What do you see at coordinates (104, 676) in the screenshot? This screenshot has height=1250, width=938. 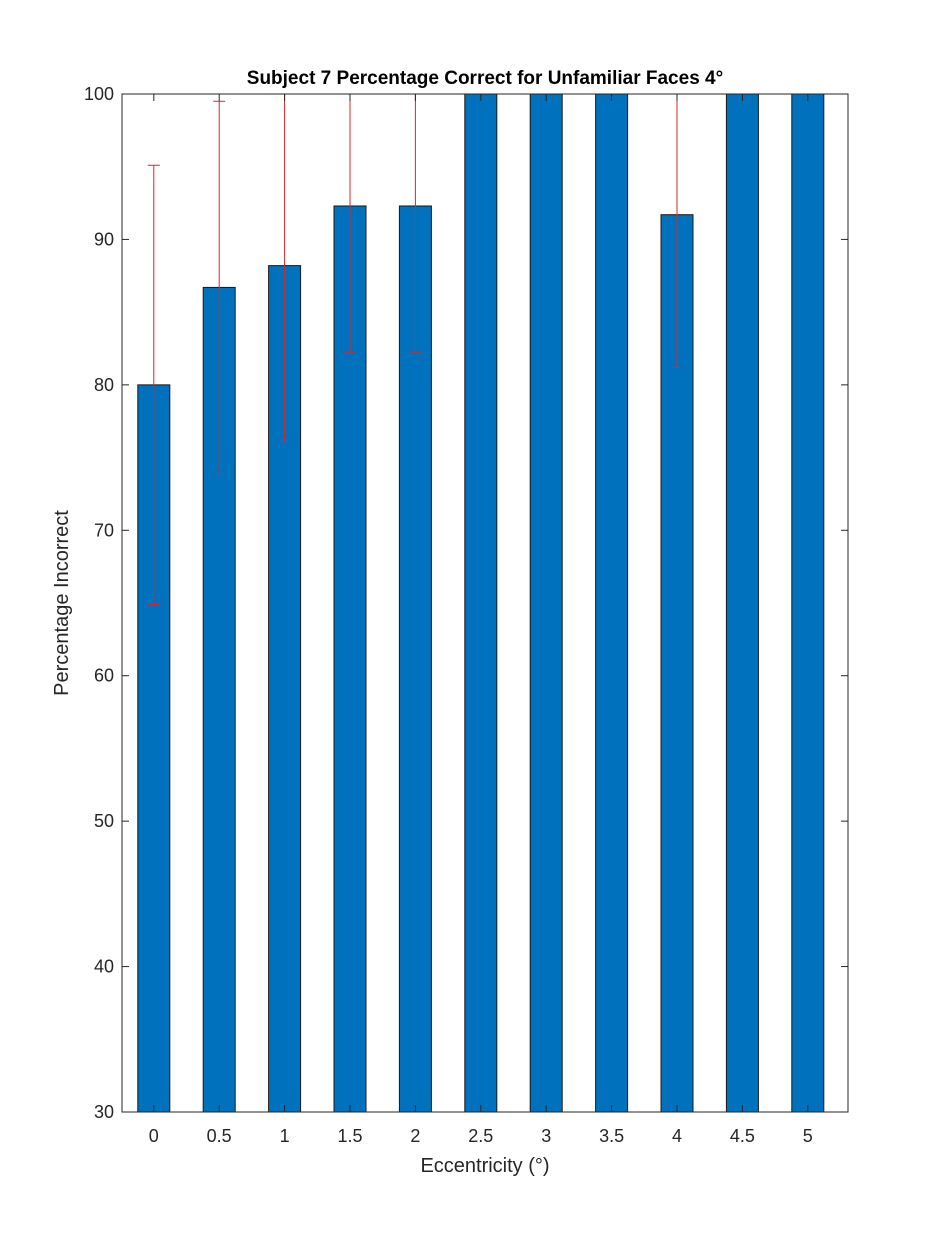 I see `y-tick-label-3: 60` at bounding box center [104, 676].